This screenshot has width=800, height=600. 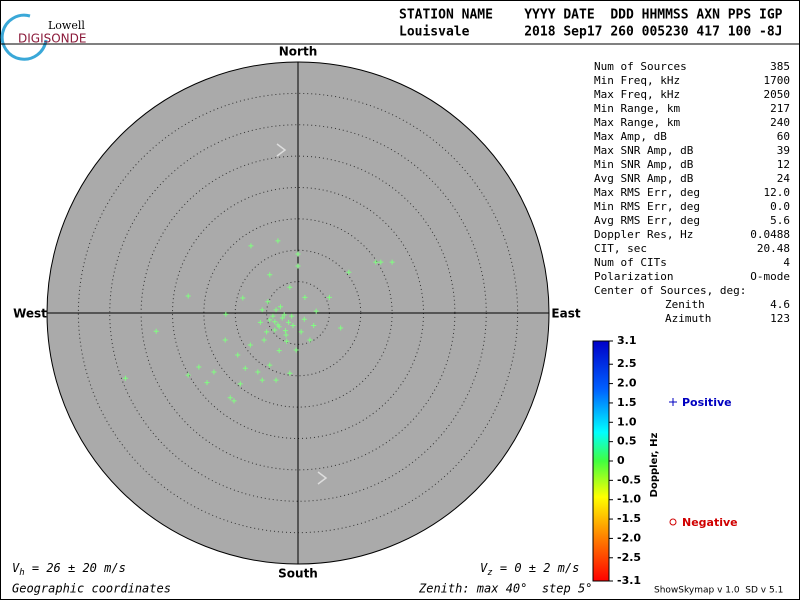 I want to click on vh-label: Vh = 26 ± 20 m/s, so click(x=69, y=569).